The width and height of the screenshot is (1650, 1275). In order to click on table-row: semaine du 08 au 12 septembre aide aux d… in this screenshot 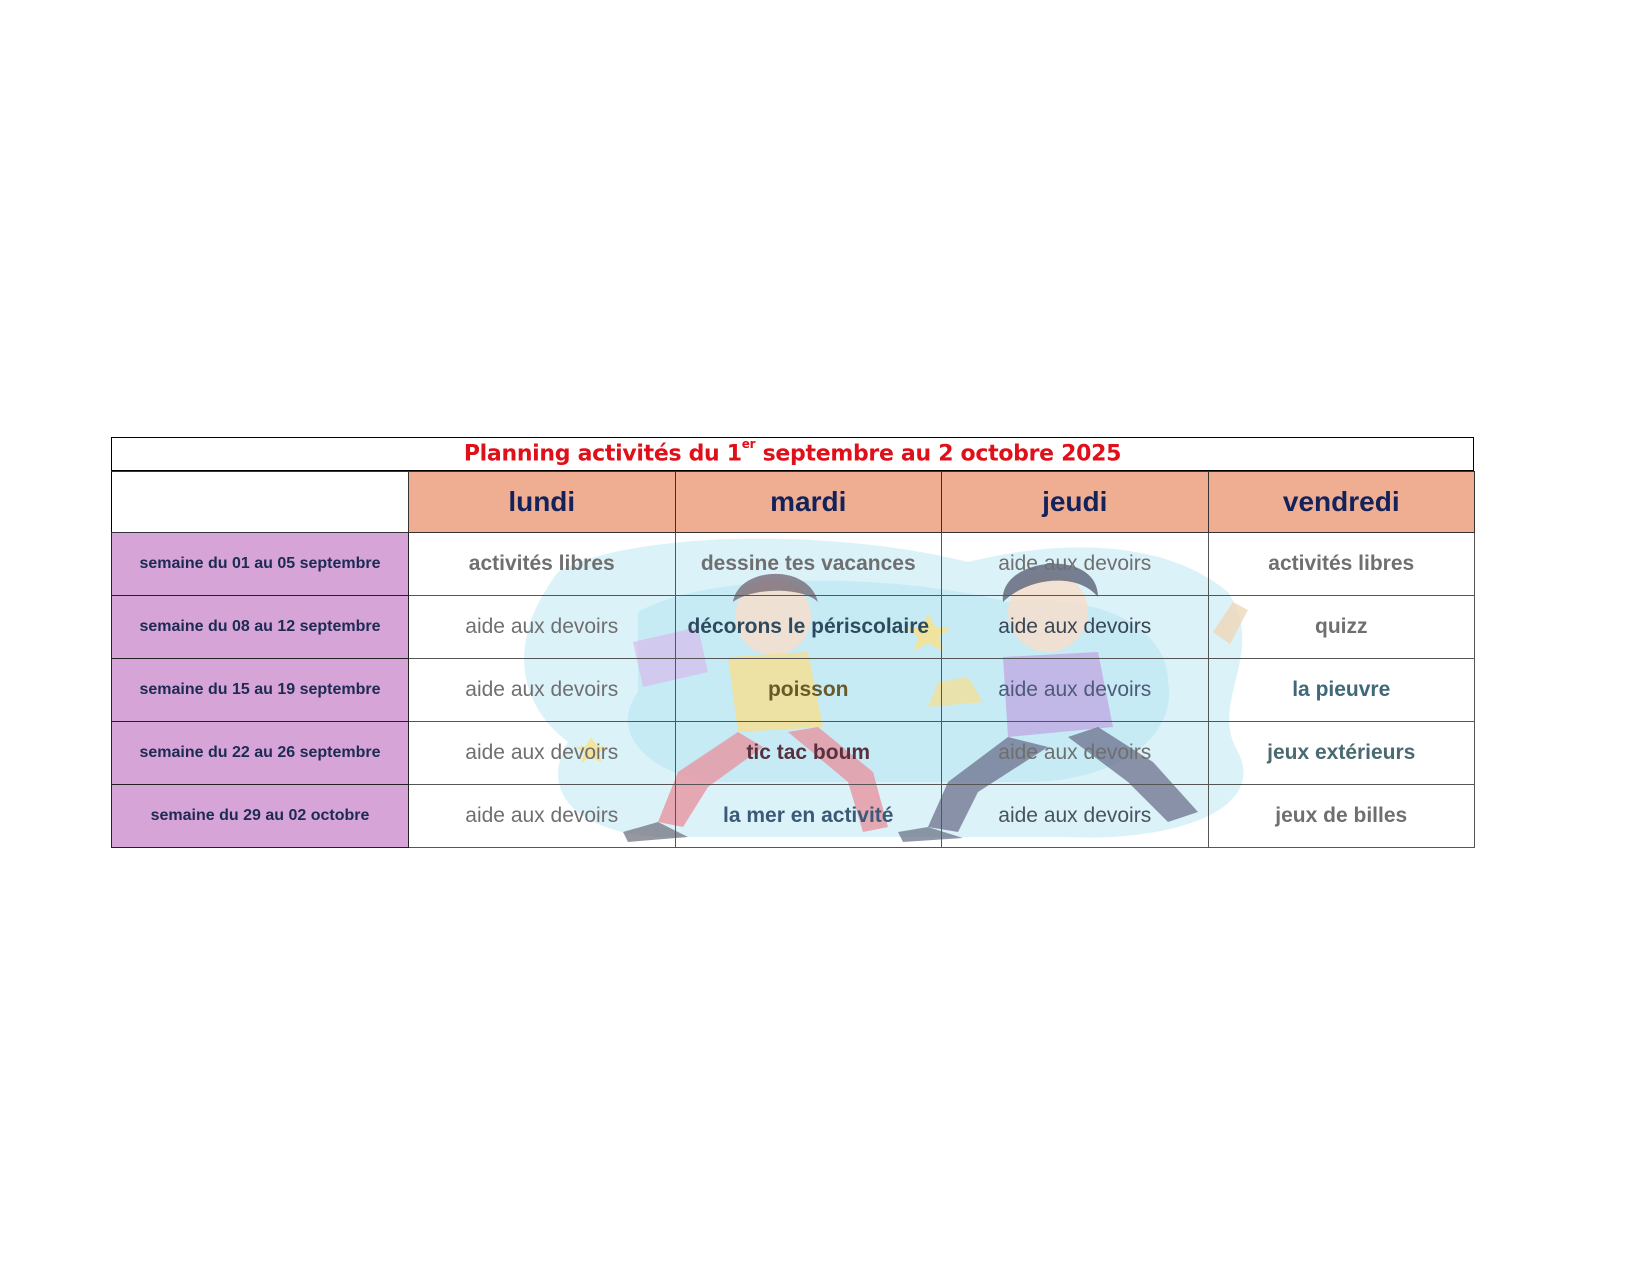, I will do `click(793, 627)`.